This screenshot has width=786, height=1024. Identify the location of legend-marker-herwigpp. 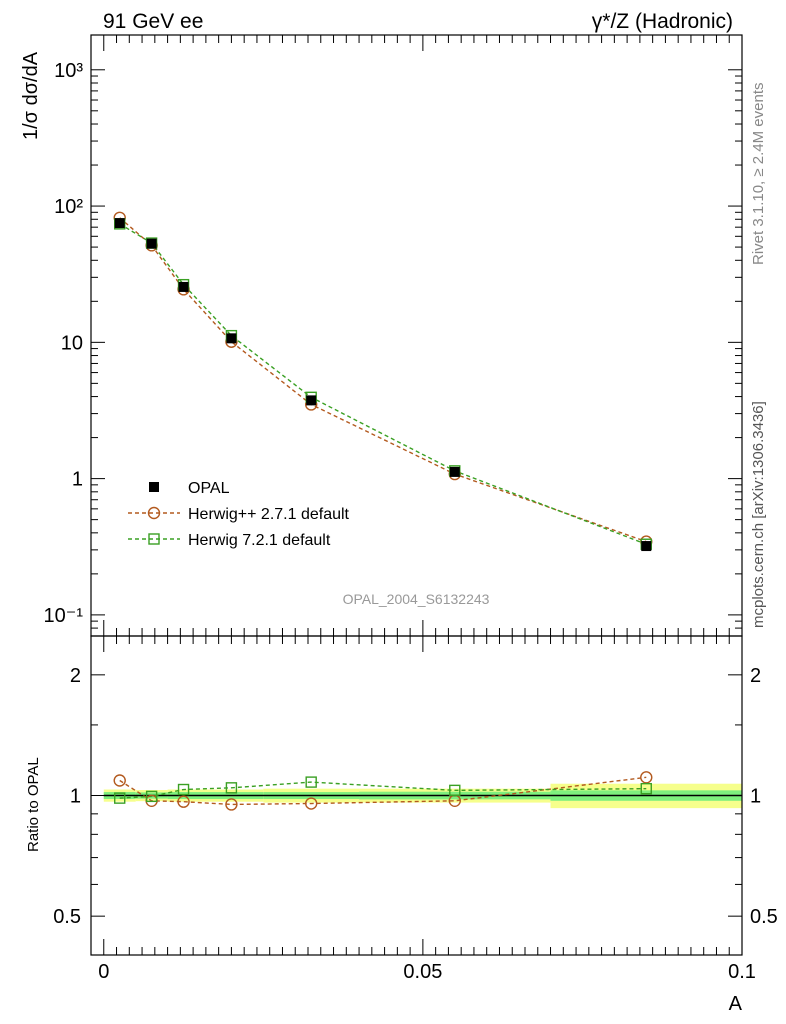
(154, 513).